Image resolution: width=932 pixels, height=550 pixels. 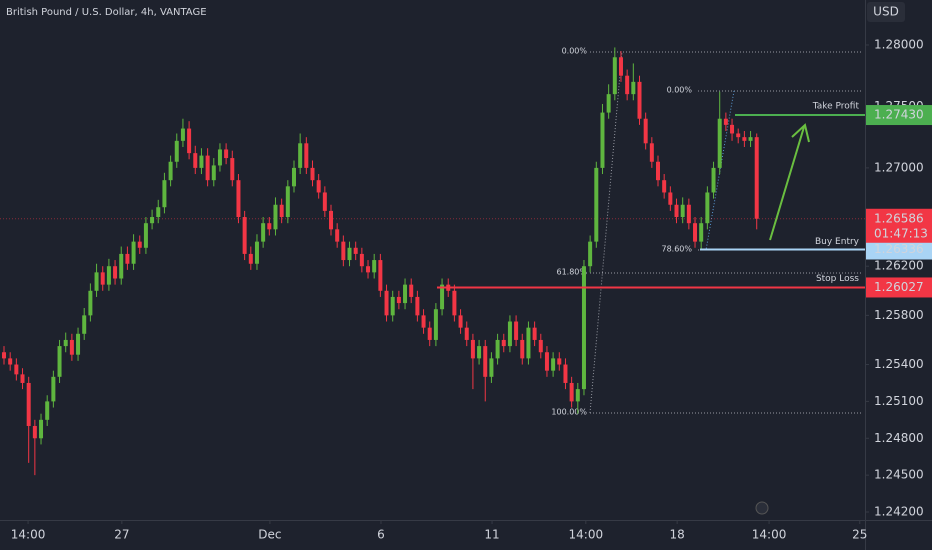 I want to click on event-icon, so click(x=762, y=508).